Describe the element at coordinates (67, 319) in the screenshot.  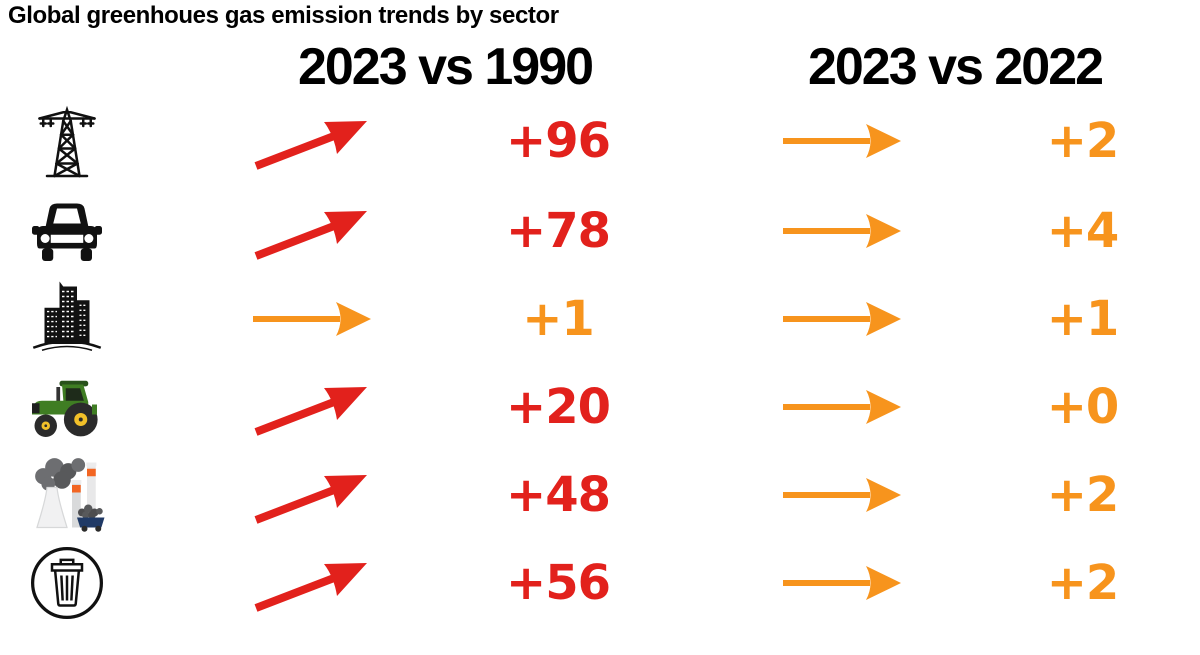
I see `buildings-icon` at that location.